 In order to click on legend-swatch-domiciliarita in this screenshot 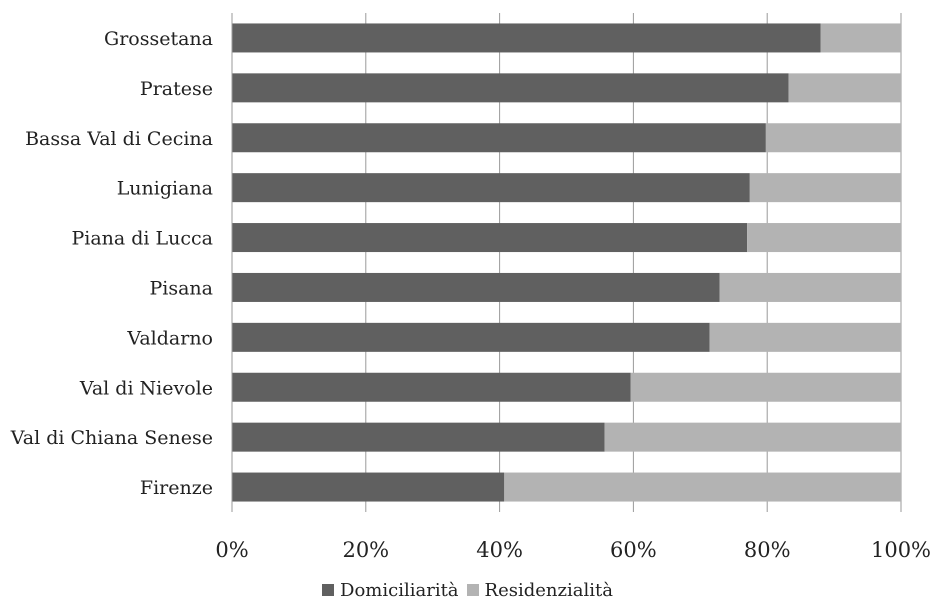, I will do `click(328, 590)`.